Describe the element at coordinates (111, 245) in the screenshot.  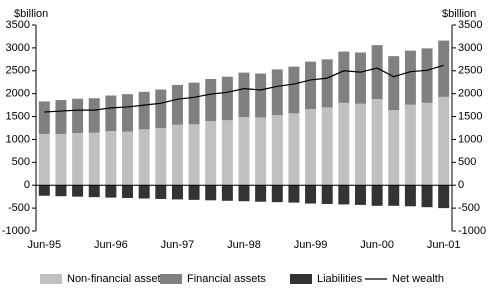
I see `x-tick-label: Jun-96` at that location.